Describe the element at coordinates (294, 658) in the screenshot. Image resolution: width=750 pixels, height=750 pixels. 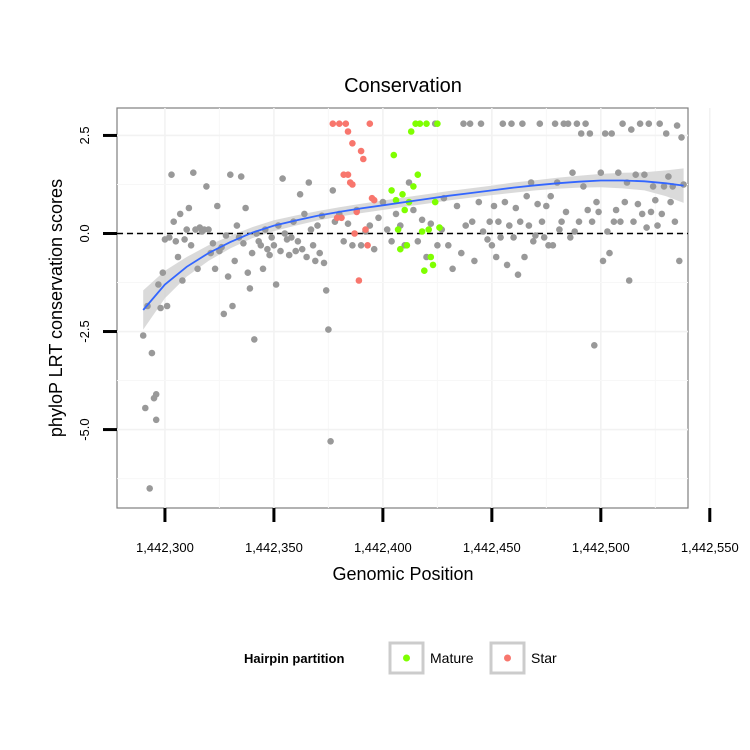
I see `legend-title: Hairpin partition` at that location.